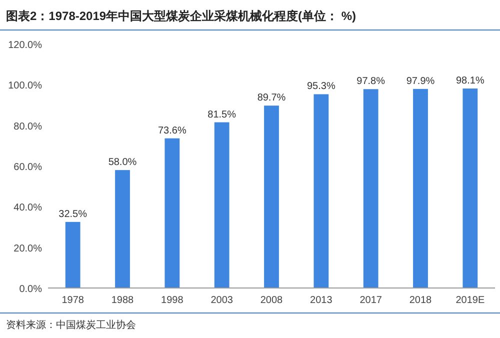 Image resolution: width=500 pixels, height=338 pixels. Describe the element at coordinates (73, 214) in the screenshot. I see `data-label: 32.5%` at that location.